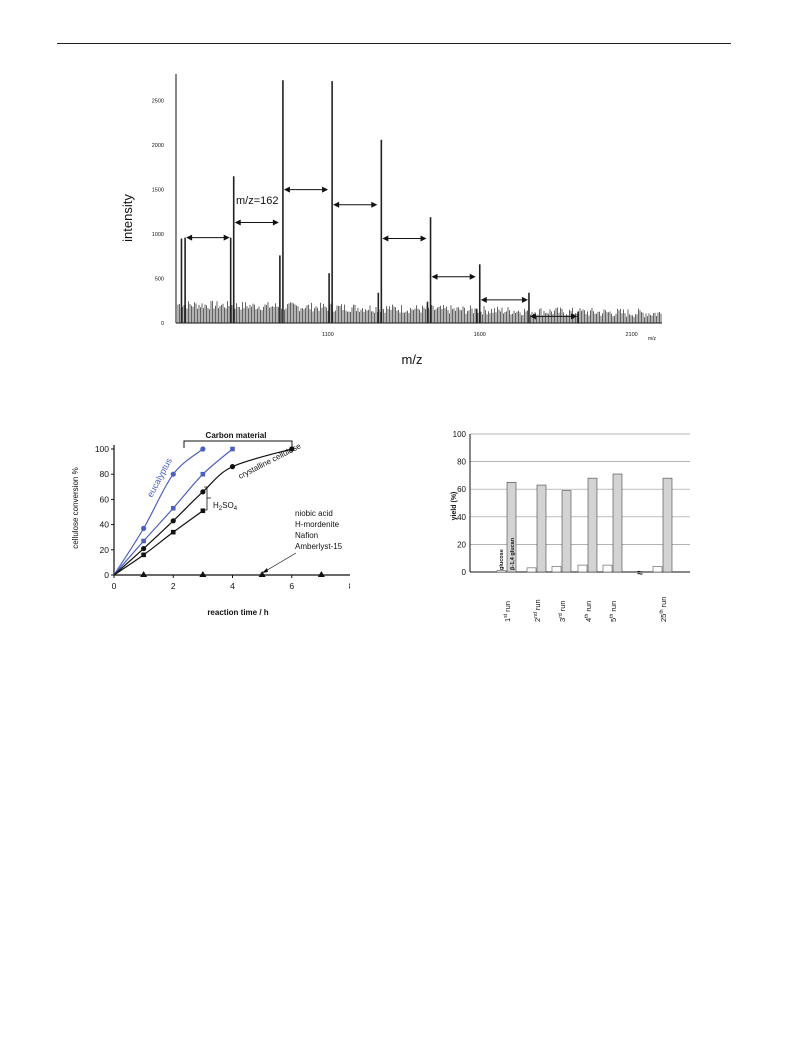 The image size is (785, 1044). I want to click on carbon-material-label: Carbon material, so click(236, 435).